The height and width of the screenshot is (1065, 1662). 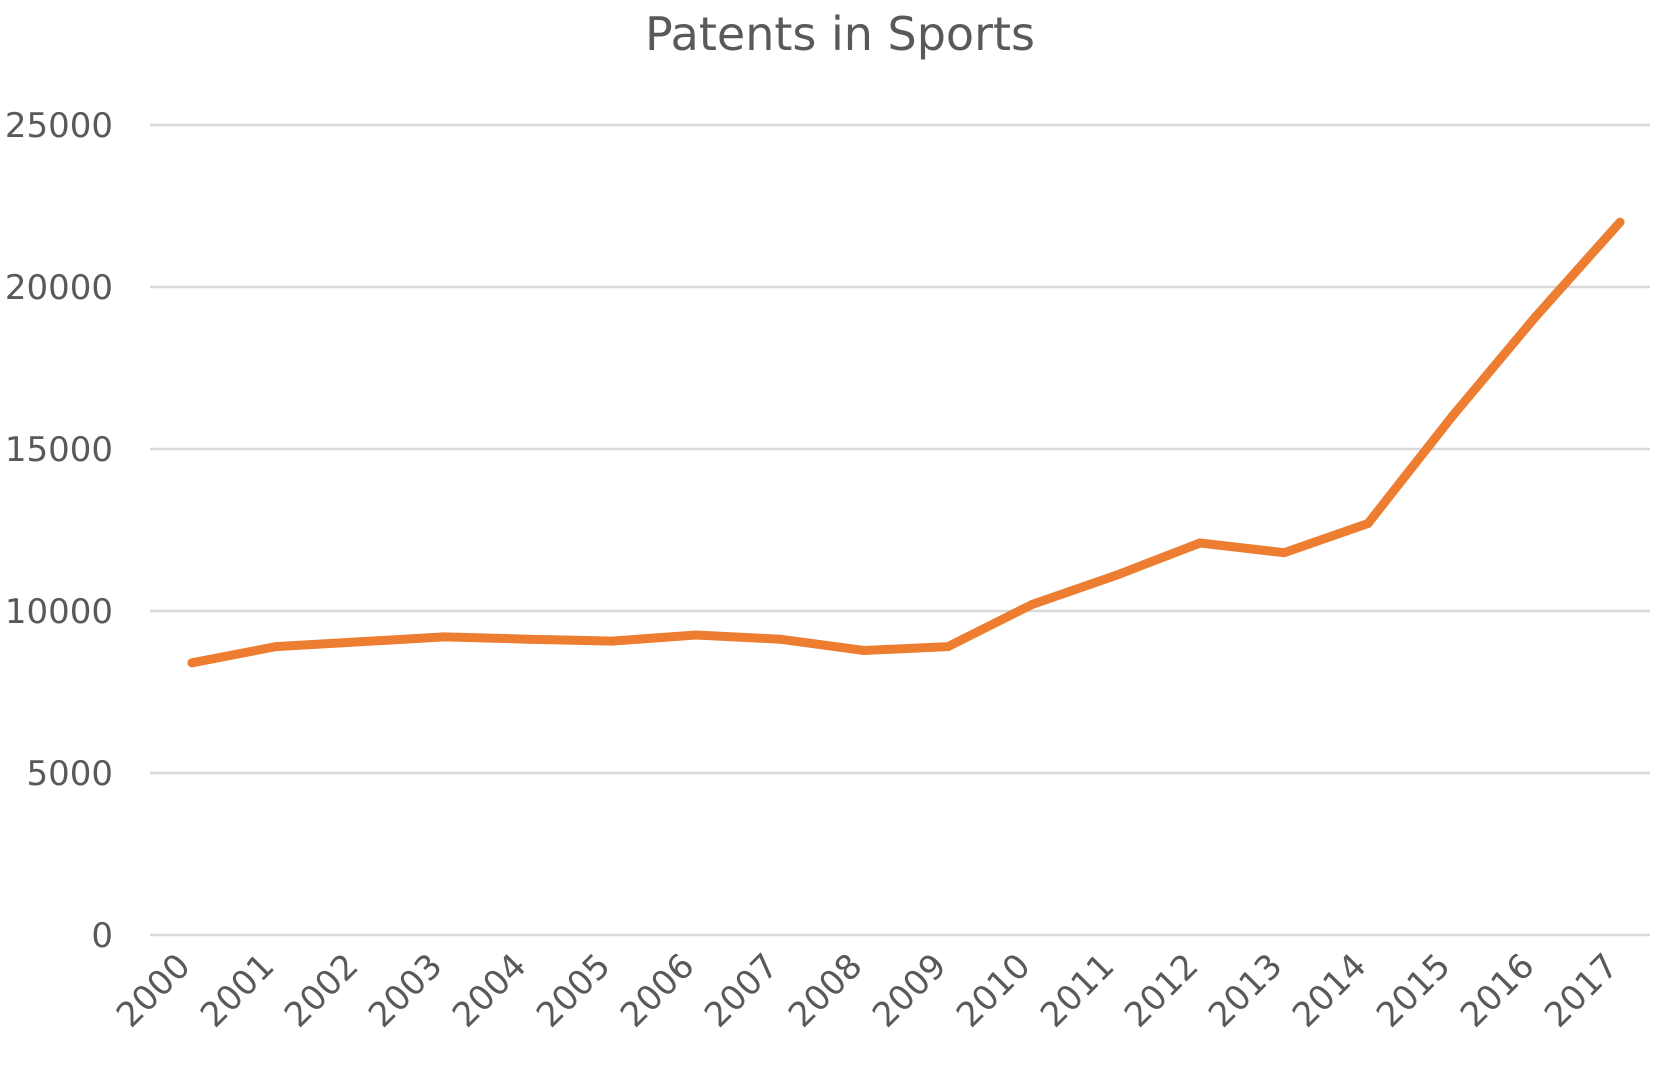 I want to click on x-tick-label: 2005, so click(x=573, y=990).